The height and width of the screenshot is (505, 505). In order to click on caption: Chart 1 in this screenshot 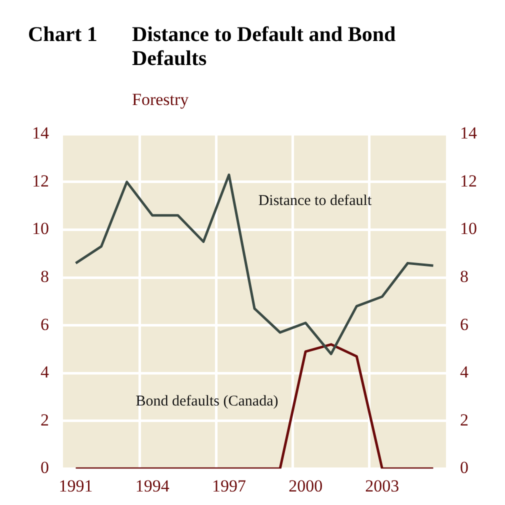, I will do `click(63, 34)`.